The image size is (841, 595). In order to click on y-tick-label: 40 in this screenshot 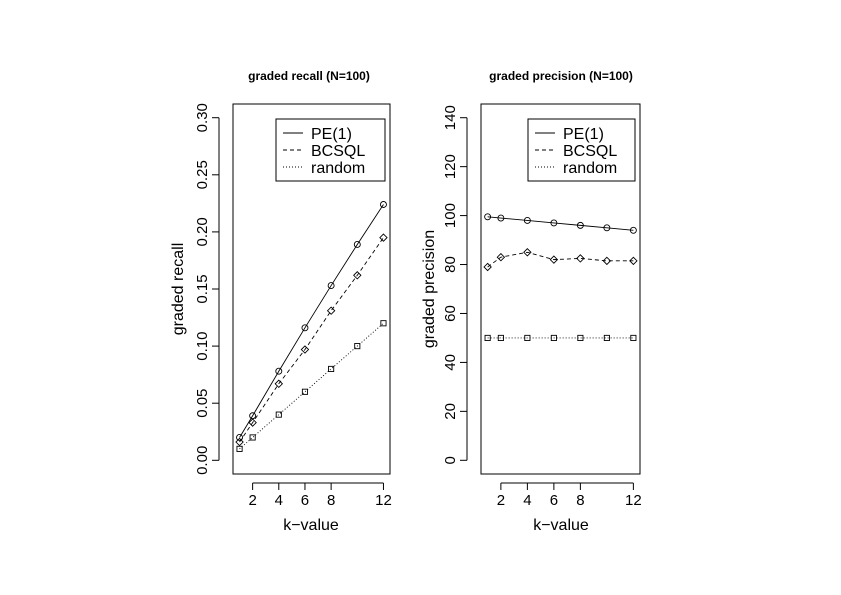, I will do `click(450, 362)`.